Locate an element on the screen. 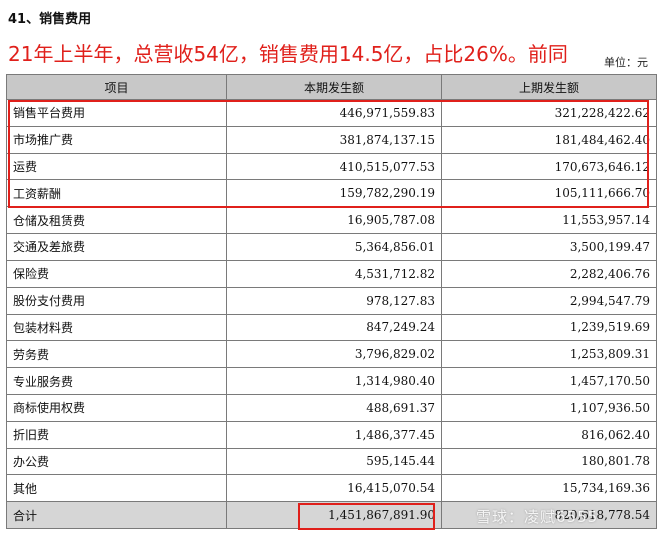  table-row: 包装材料费 847,249.24 1,239,519.69 is located at coordinates (331, 327).